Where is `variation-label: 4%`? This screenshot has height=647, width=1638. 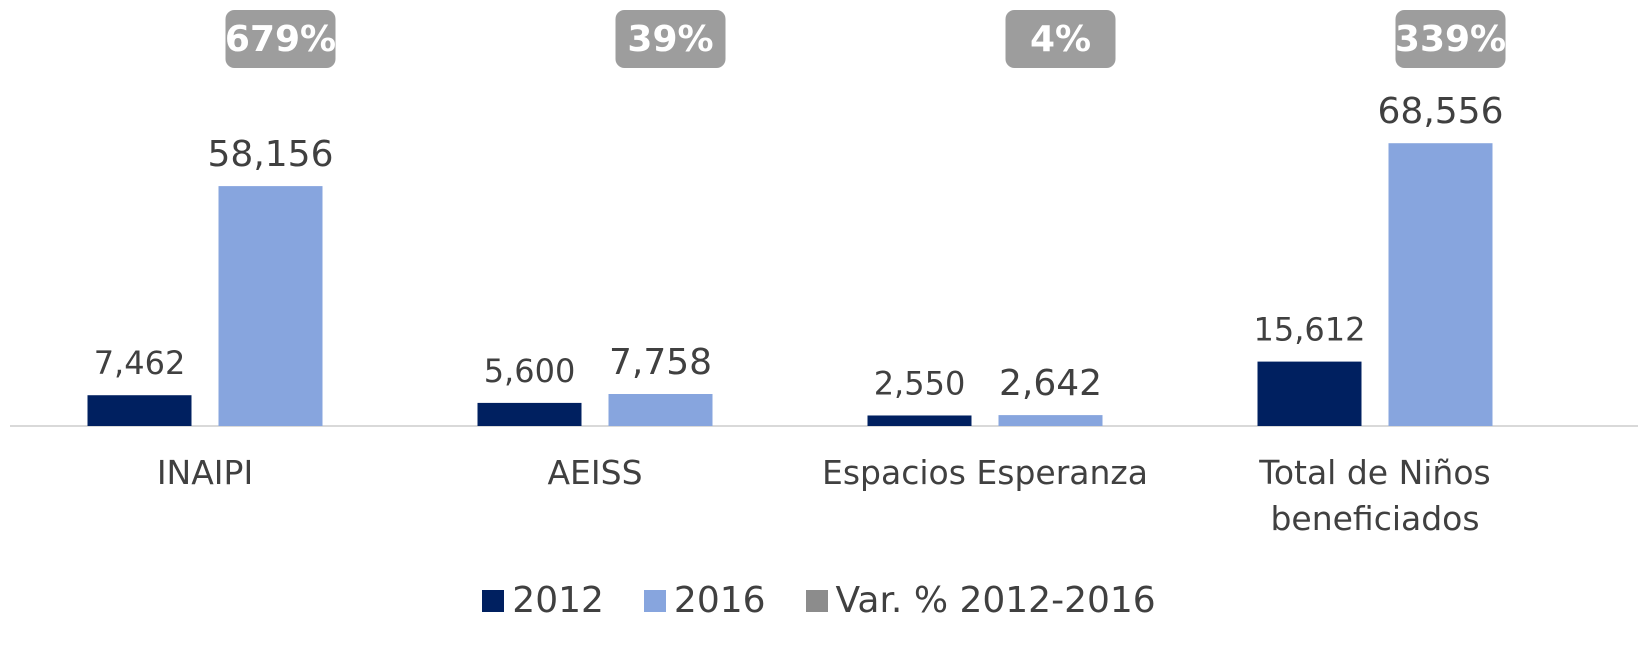 variation-label: 4% is located at coordinates (1060, 39).